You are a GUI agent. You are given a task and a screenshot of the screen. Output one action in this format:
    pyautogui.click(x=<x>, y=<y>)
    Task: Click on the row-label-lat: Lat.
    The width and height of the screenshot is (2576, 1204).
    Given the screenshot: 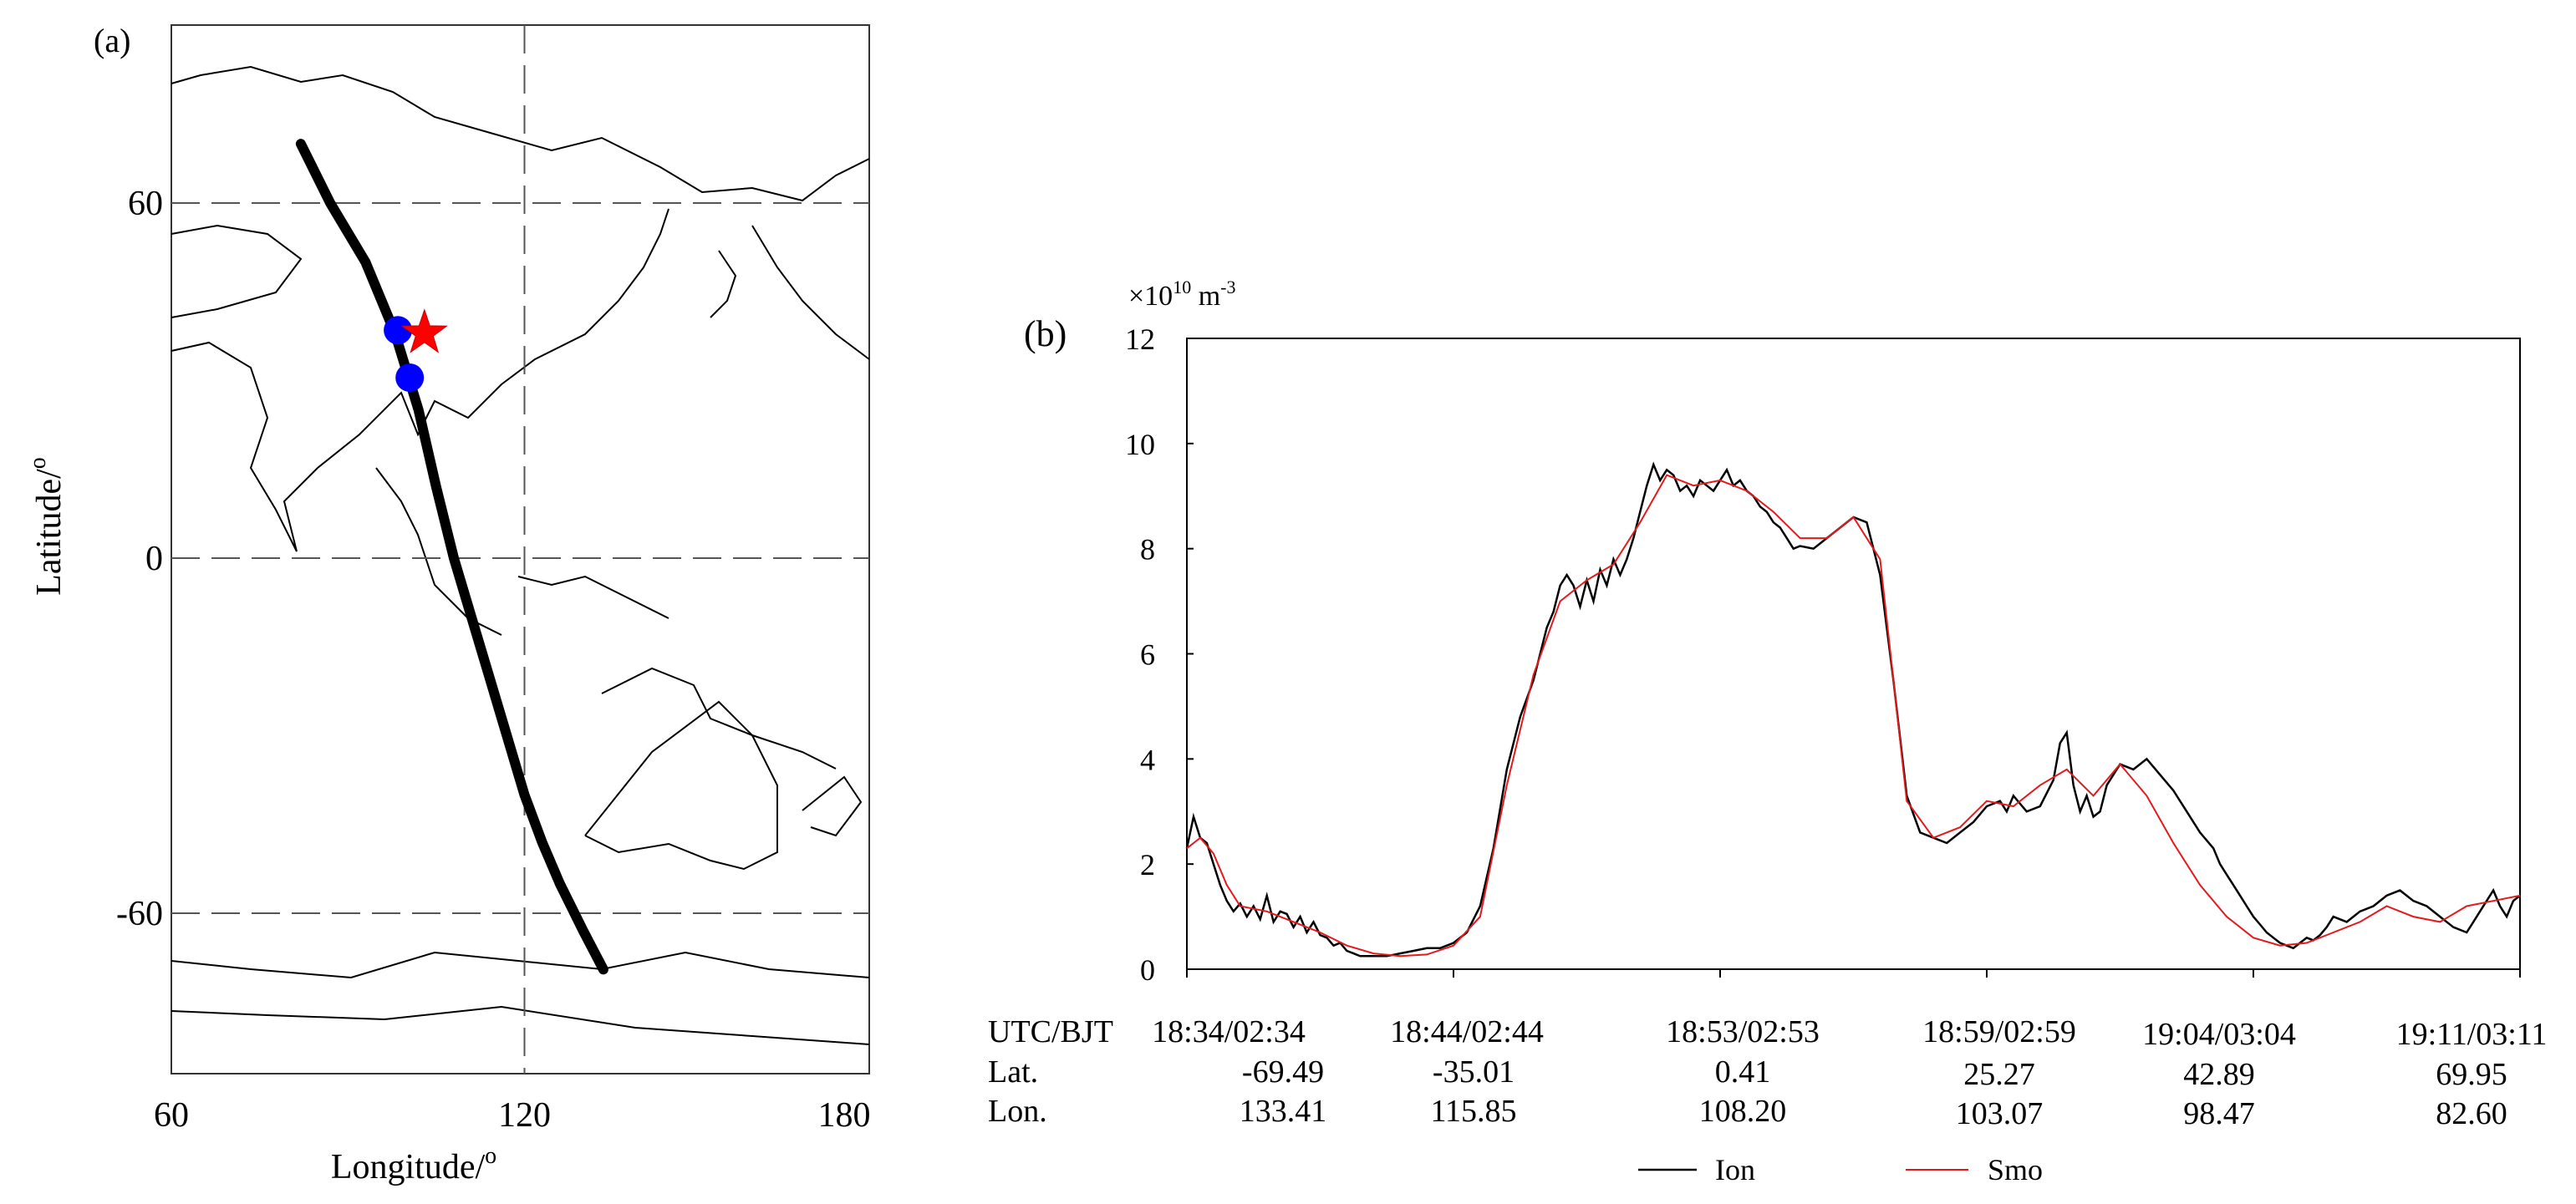 What is the action you would take?
    pyautogui.click(x=1013, y=1072)
    